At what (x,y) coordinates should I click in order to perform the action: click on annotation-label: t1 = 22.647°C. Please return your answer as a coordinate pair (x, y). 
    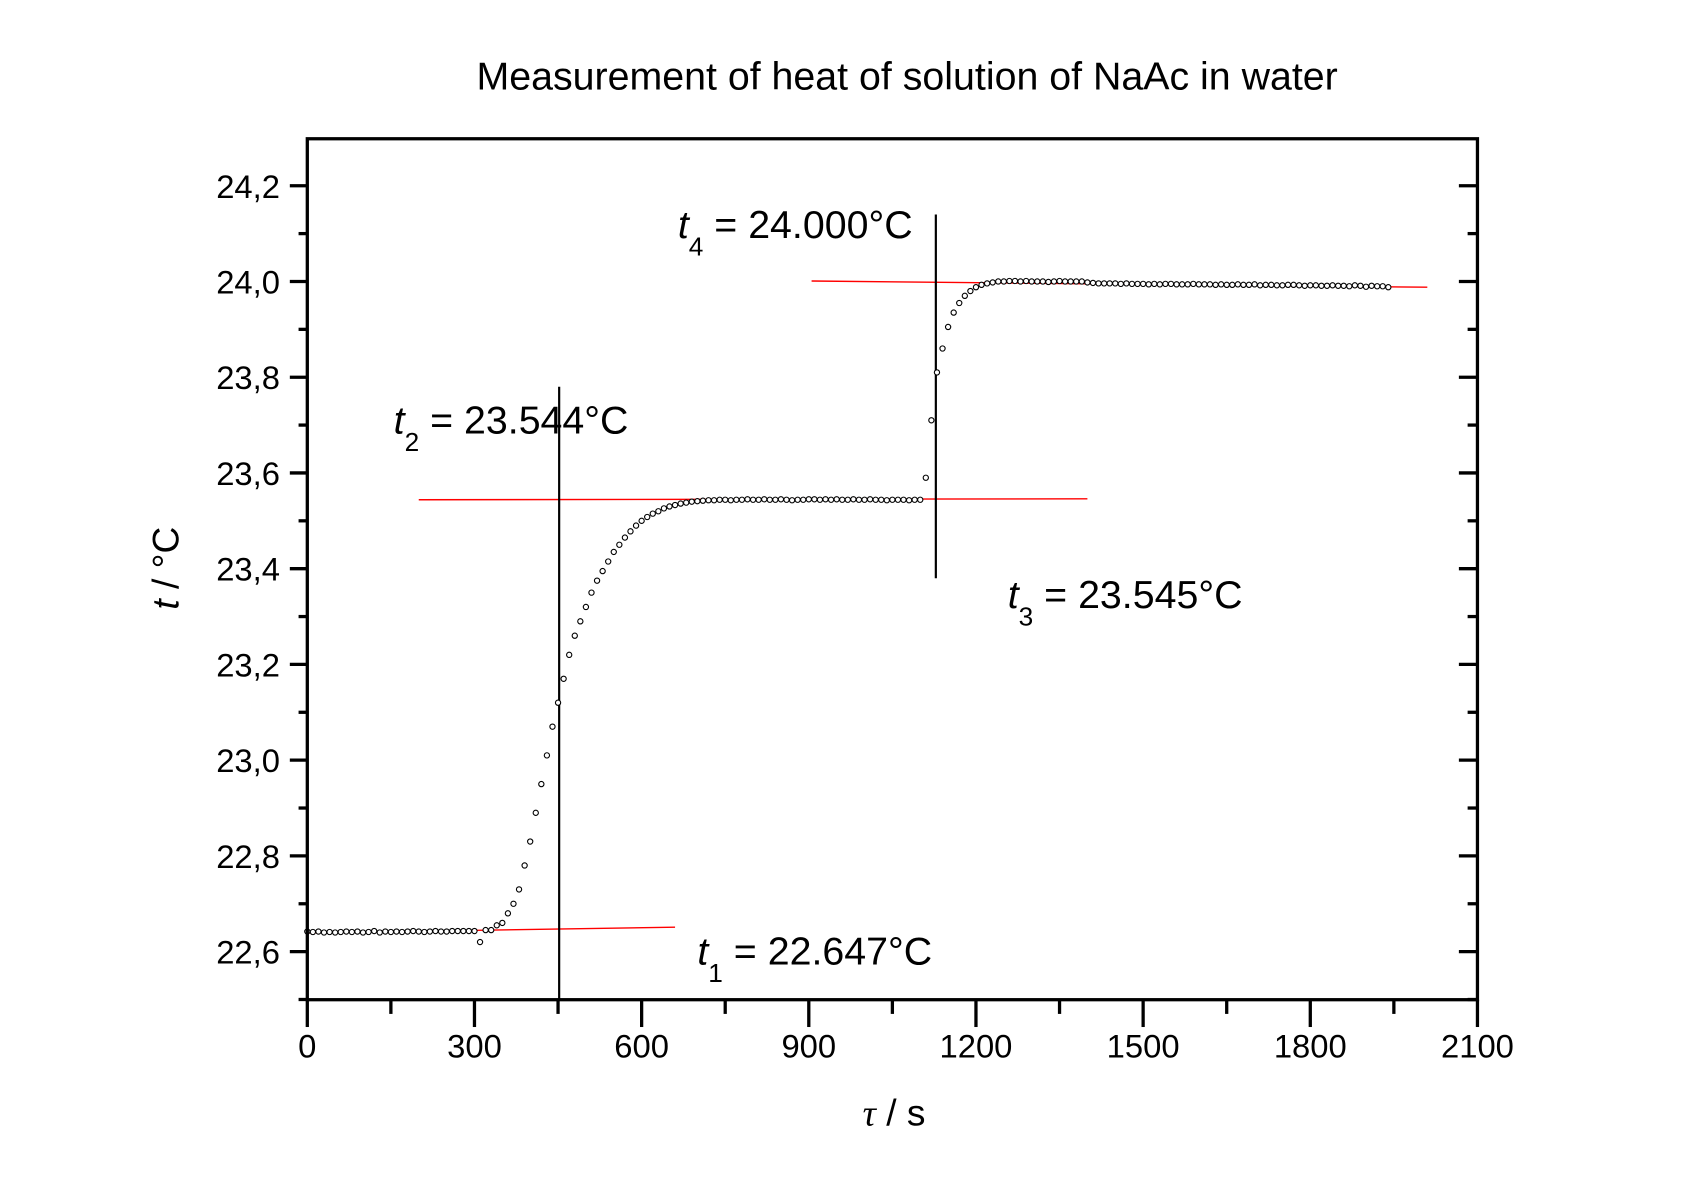
    Looking at the image, I should click on (814, 959).